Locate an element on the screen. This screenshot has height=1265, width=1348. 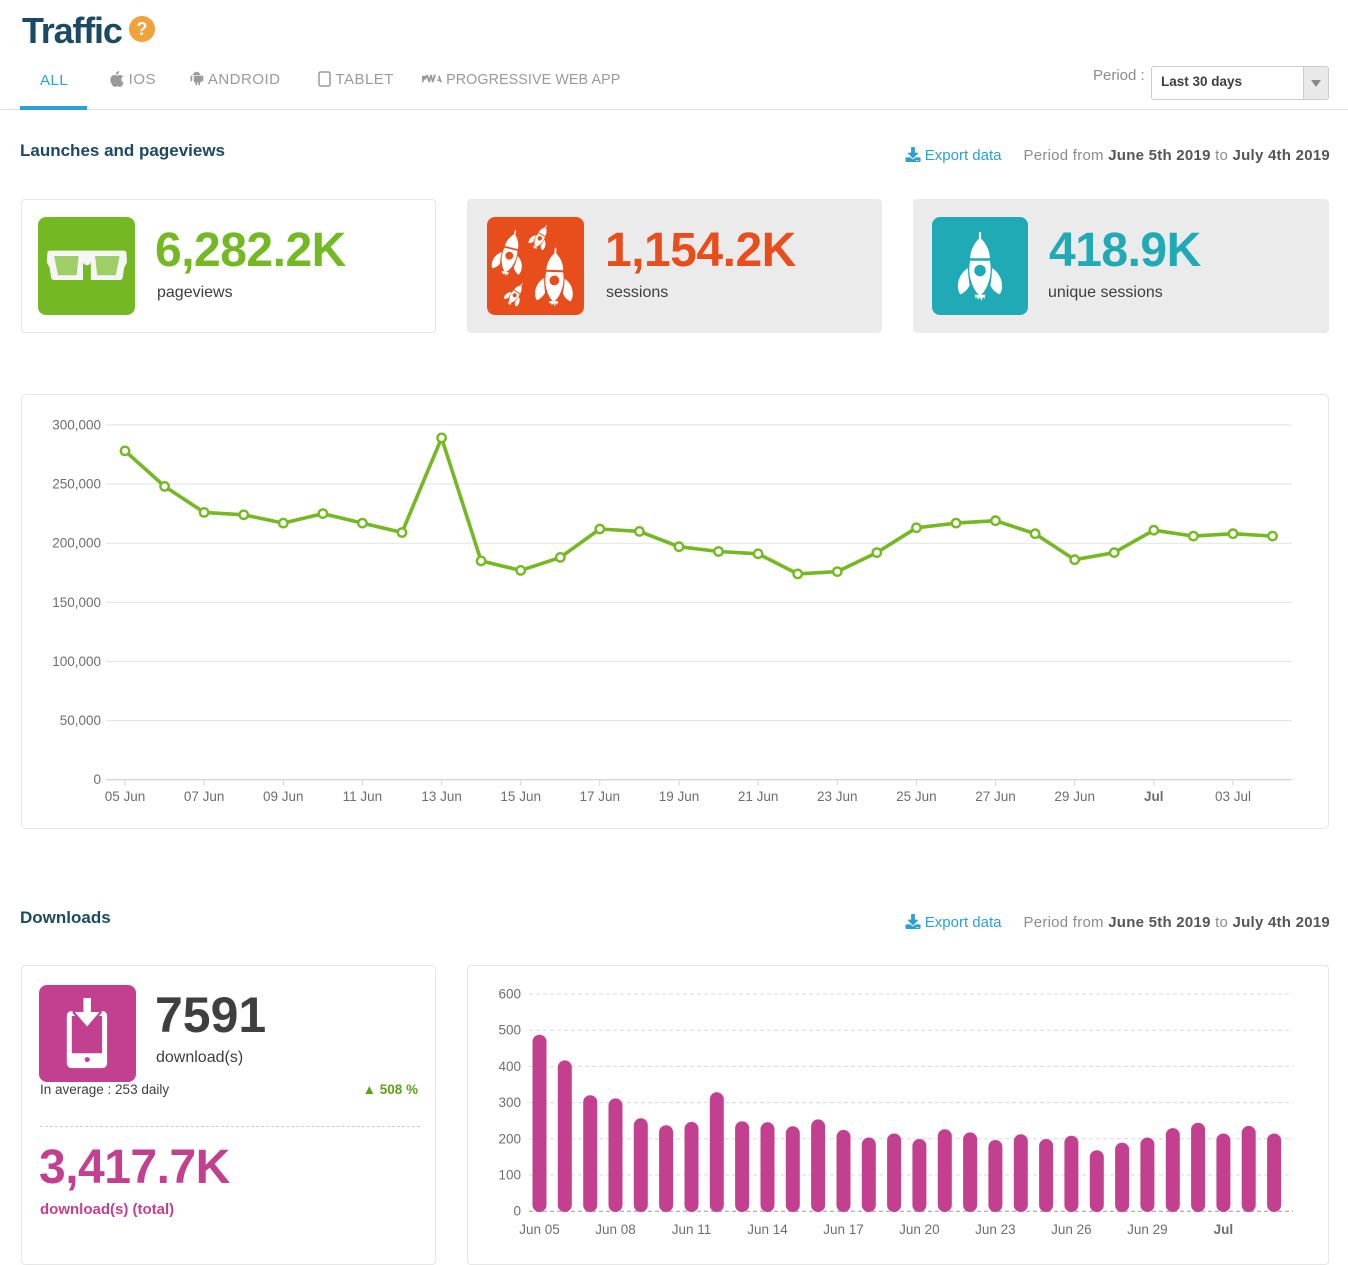
svg-text: Jun 20 is located at coordinates (919, 1229).